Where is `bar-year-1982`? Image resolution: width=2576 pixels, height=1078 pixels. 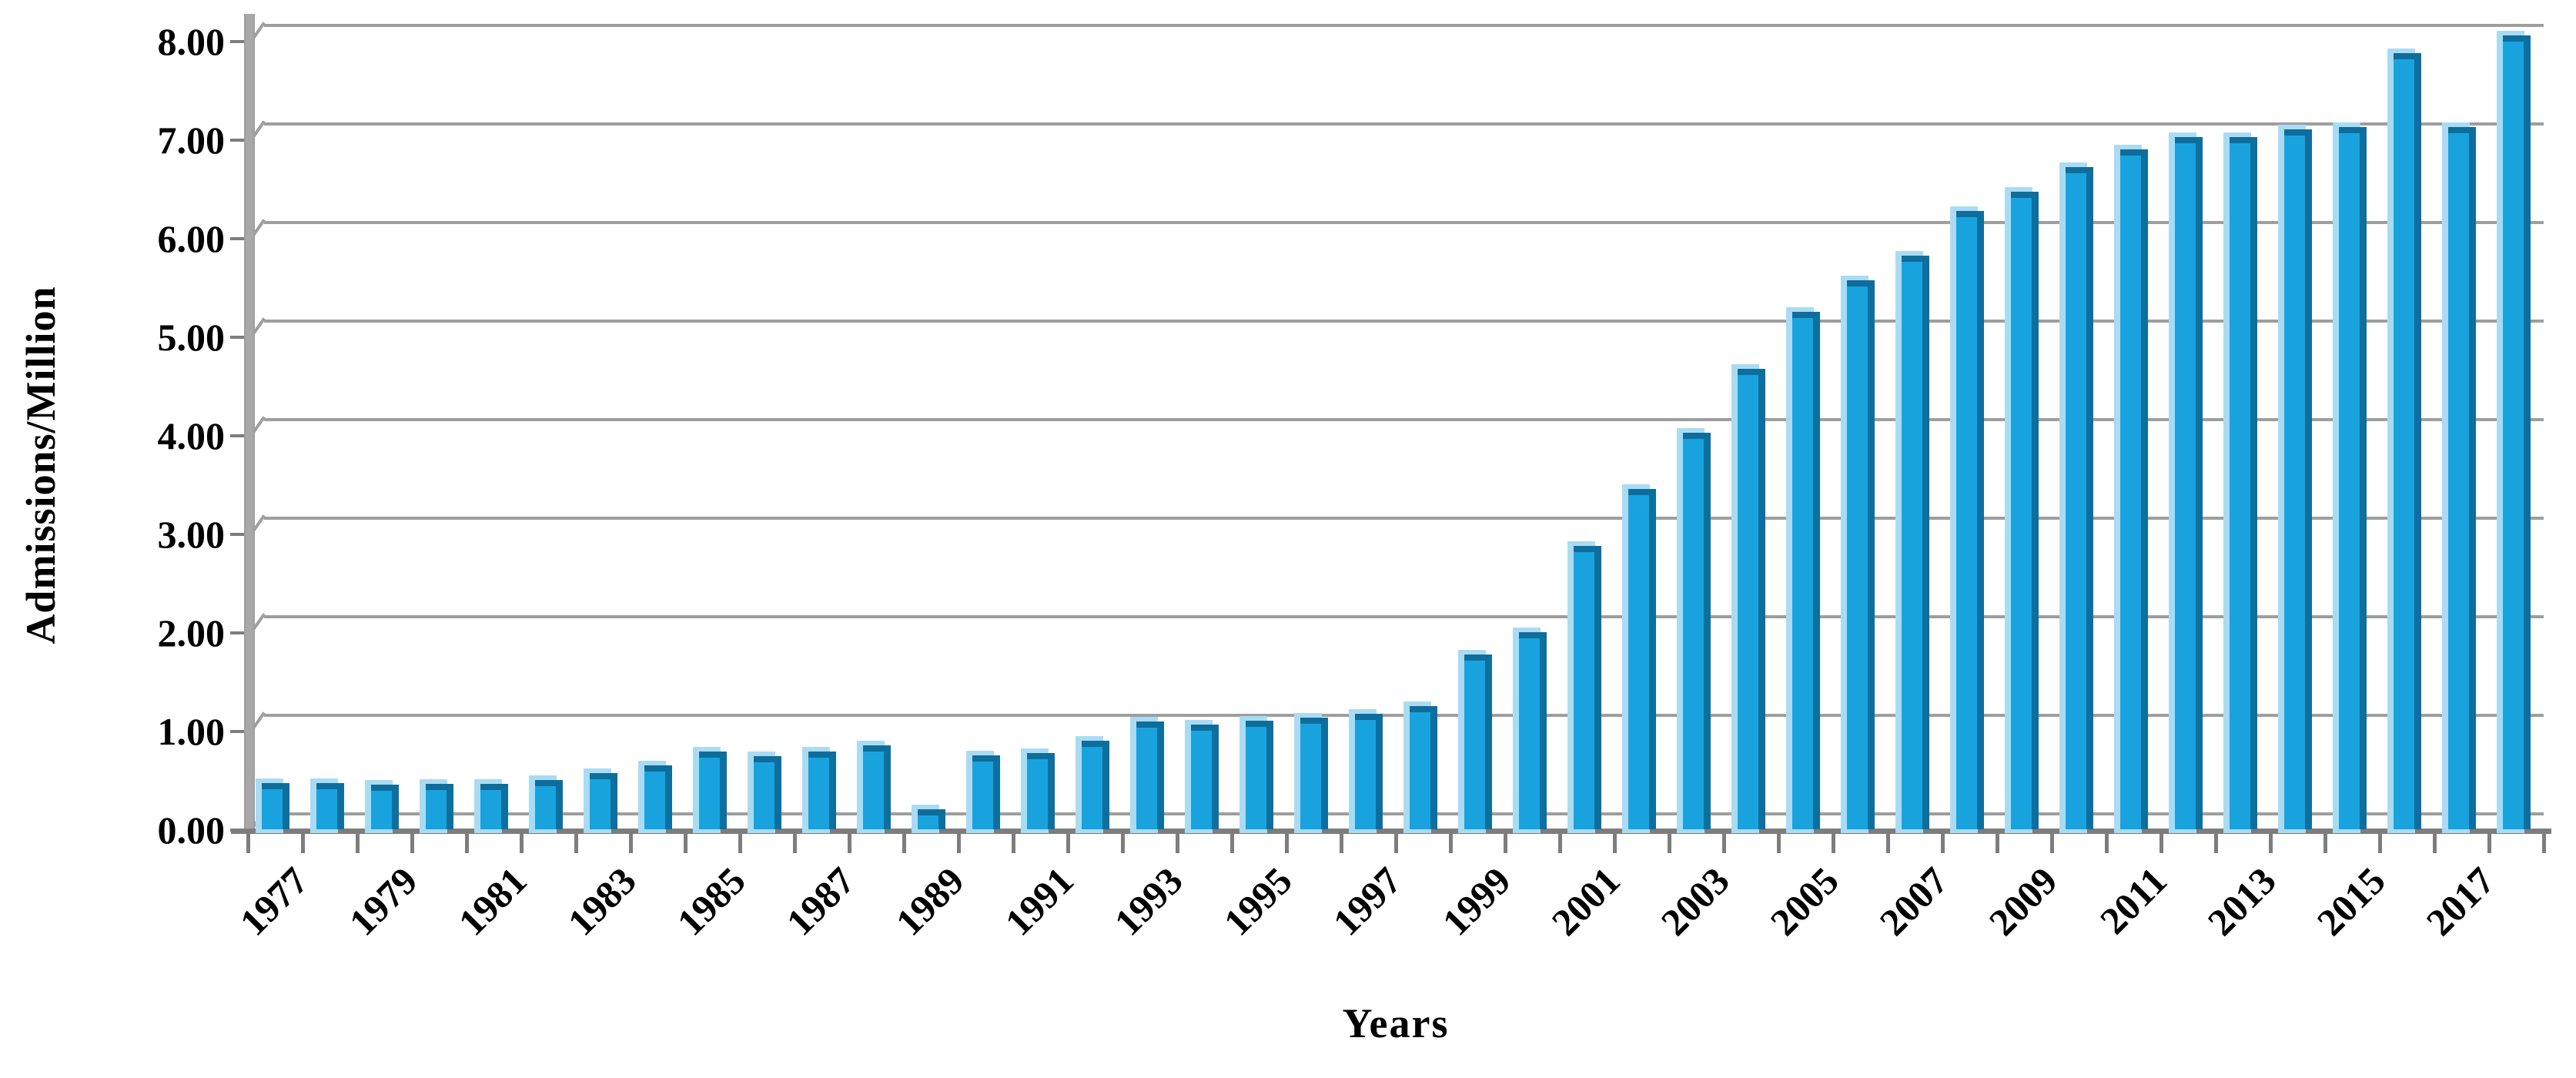
bar-year-1982 is located at coordinates (546, 804).